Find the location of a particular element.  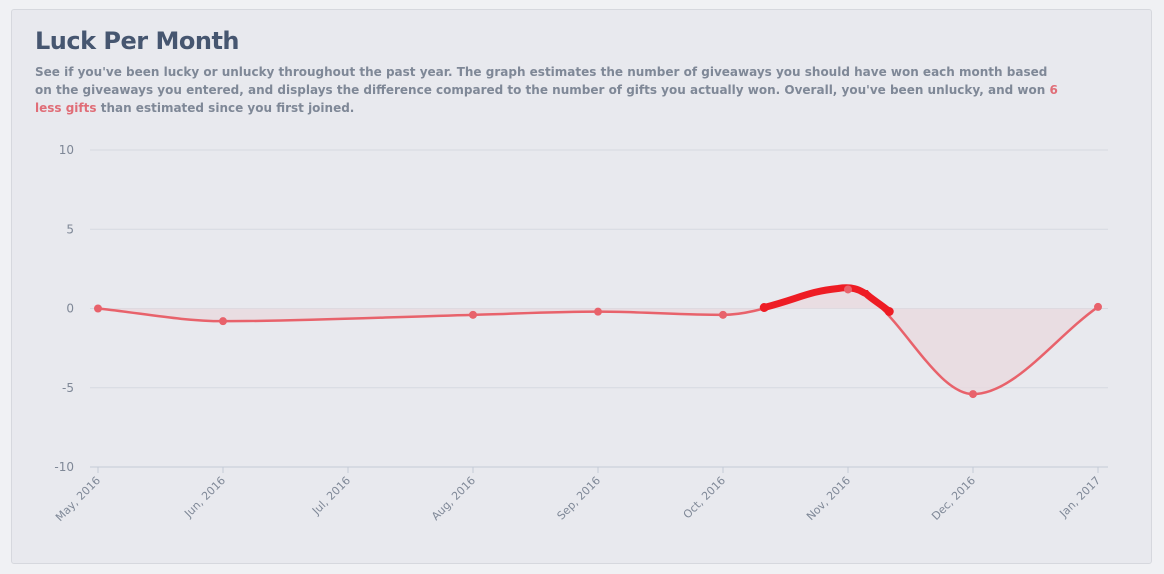

y-axis-ticks: 10 5 0 -5 -10 is located at coordinates (64, 308).